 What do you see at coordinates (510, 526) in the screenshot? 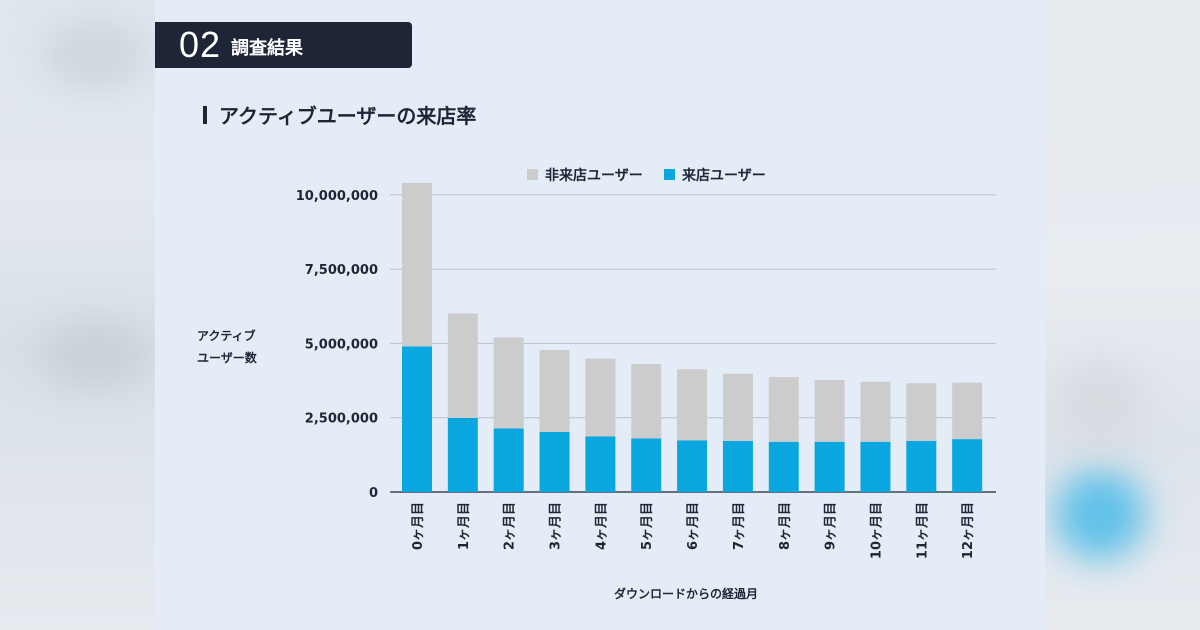
I see `x-tick-label: 2ヶ月目` at bounding box center [510, 526].